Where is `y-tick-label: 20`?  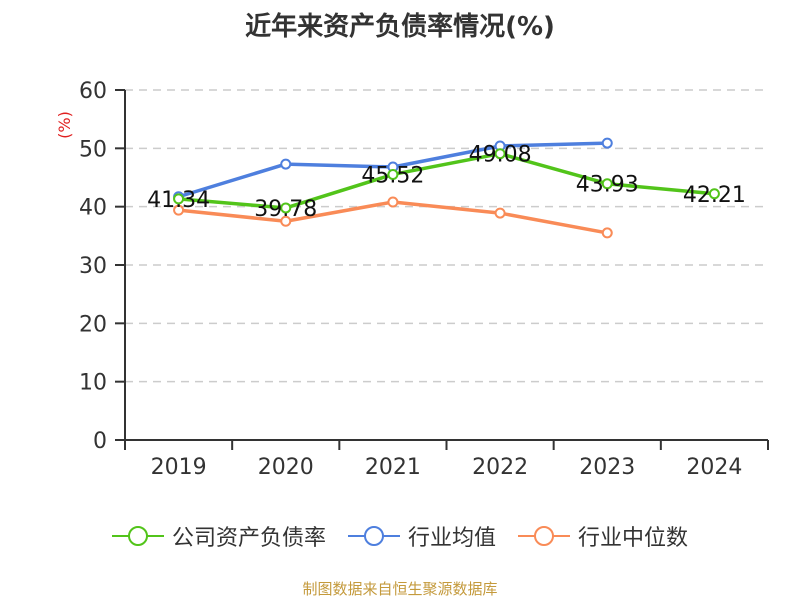 y-tick-label: 20 is located at coordinates (93, 324).